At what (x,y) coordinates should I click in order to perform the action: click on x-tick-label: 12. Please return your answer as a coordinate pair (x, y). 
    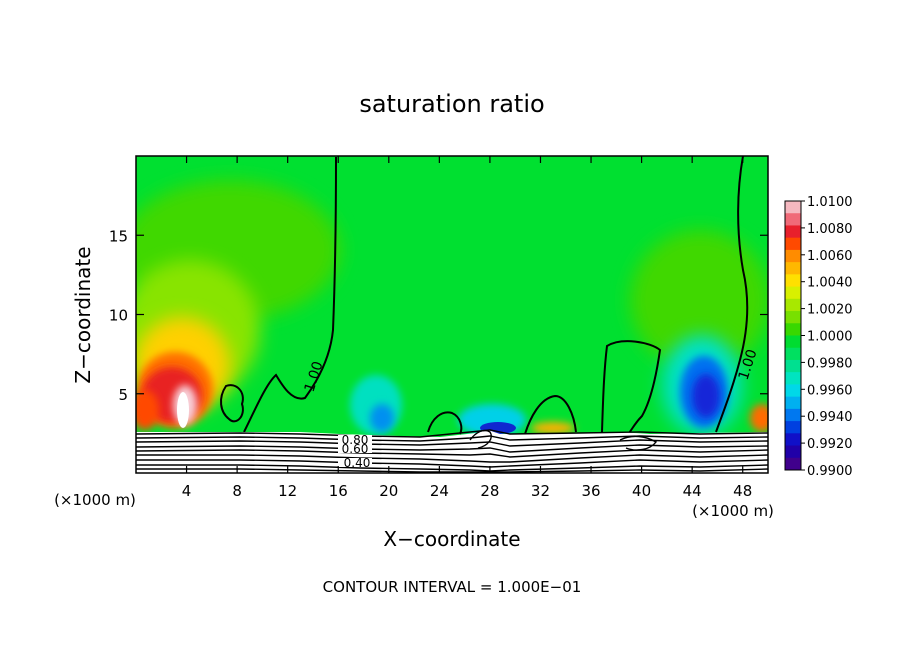
    Looking at the image, I should click on (287, 491).